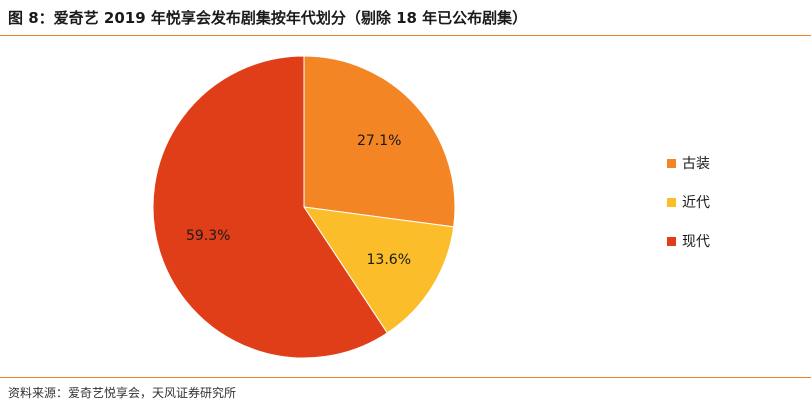 The height and width of the screenshot is (405, 811). What do you see at coordinates (378, 270) in the screenshot?
I see `pie-slice-近代` at bounding box center [378, 270].